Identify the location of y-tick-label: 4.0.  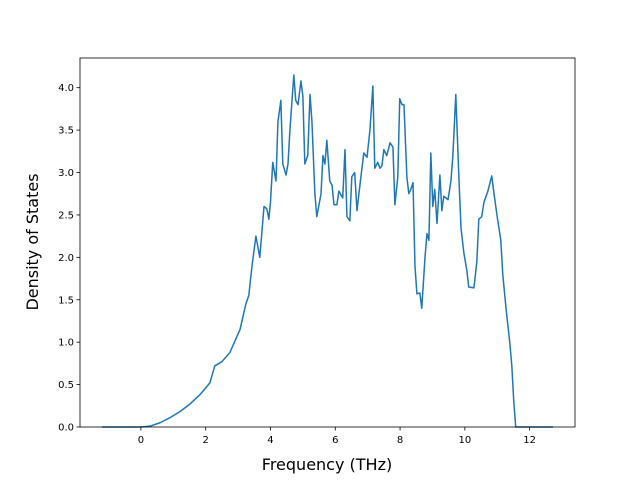
(66, 88).